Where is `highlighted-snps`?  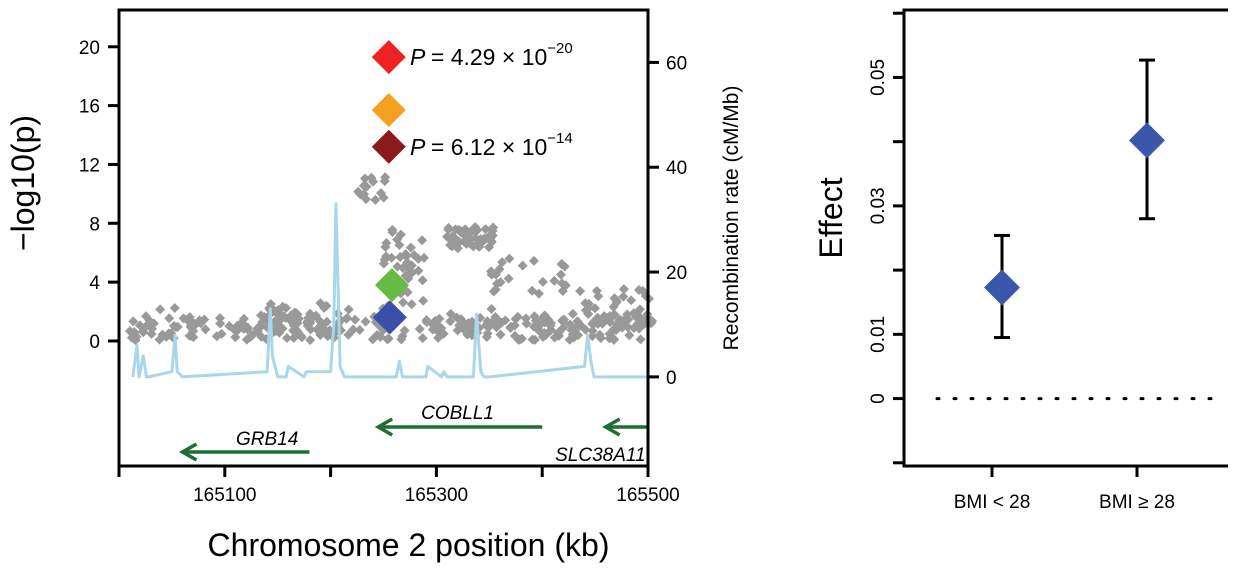
highlighted-snps is located at coordinates (390, 187).